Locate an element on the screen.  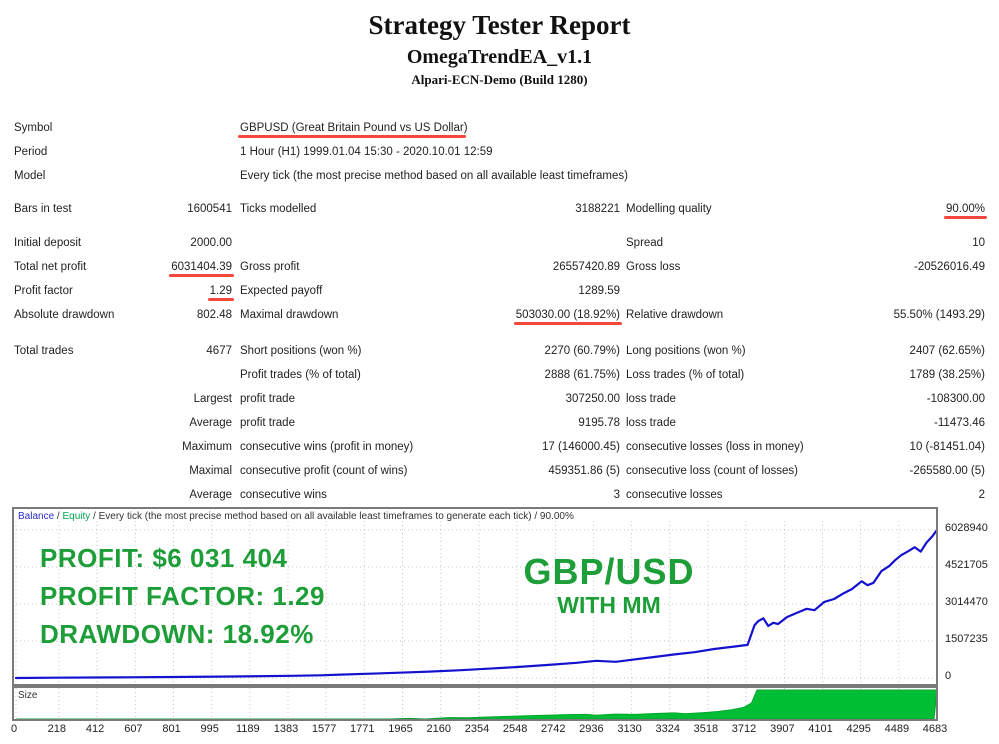
stats-cell: -265580.00 (5) is located at coordinates (925, 471).